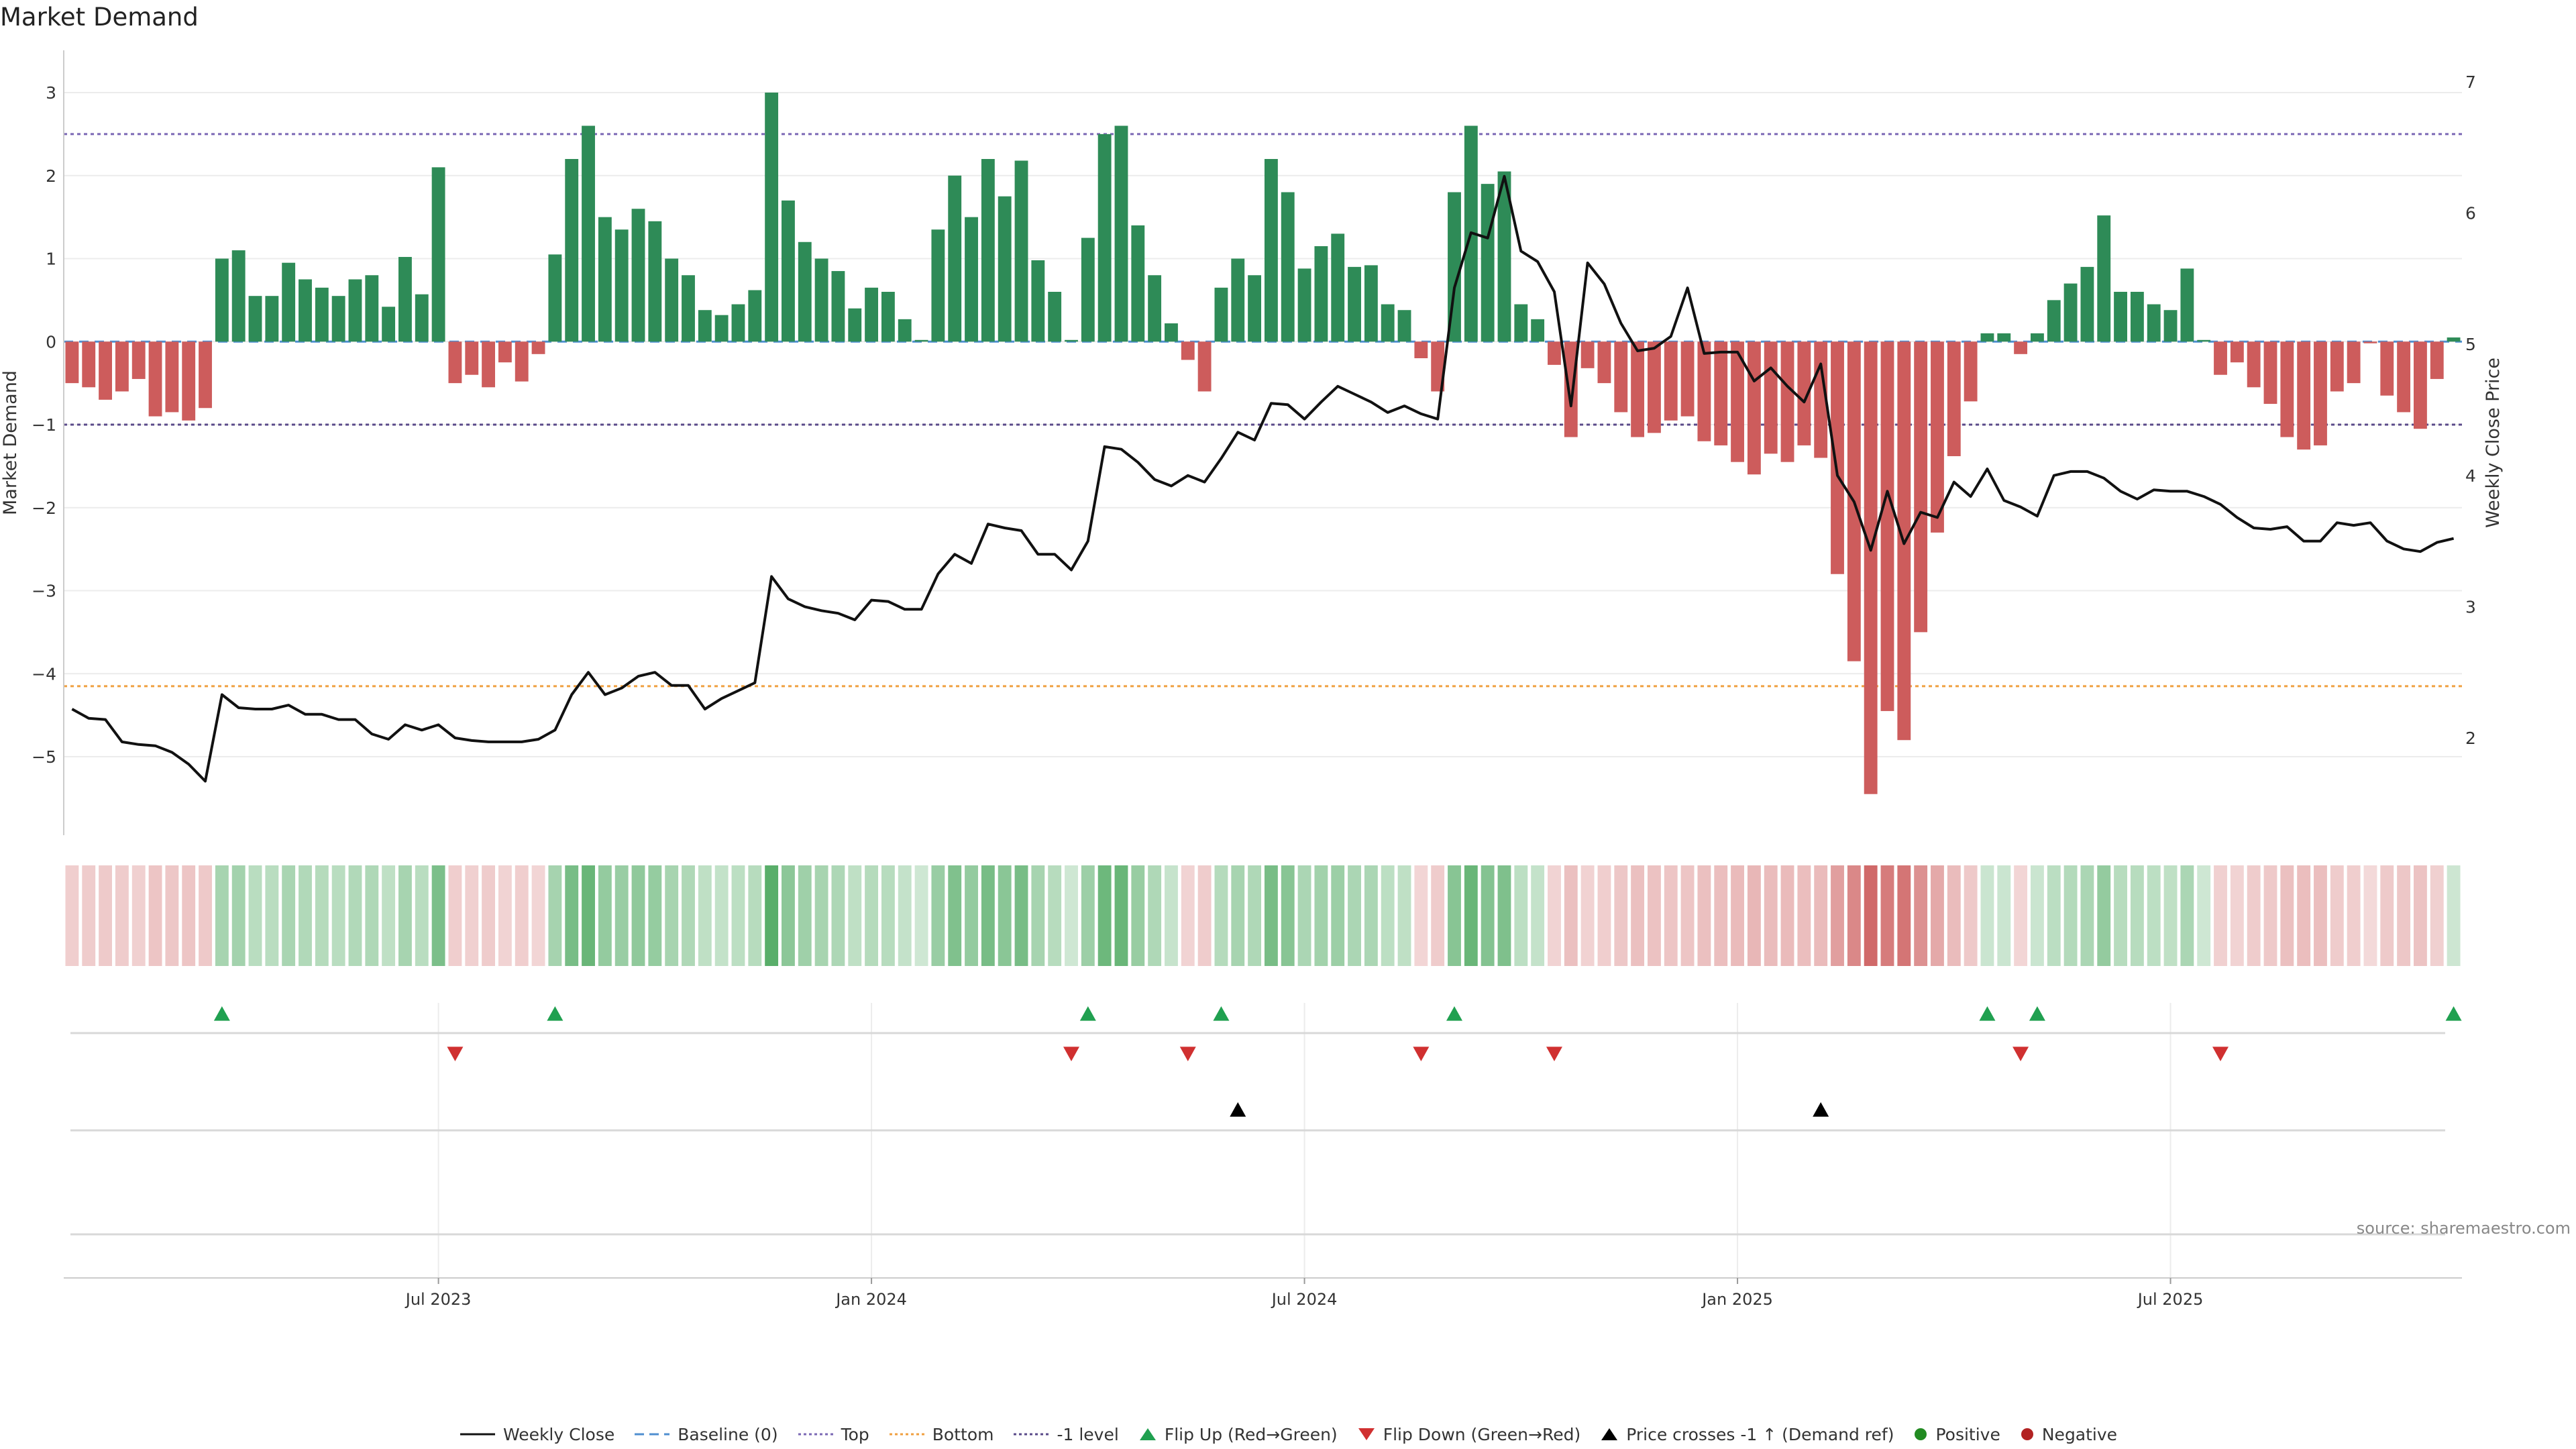  What do you see at coordinates (51, 93) in the screenshot?
I see `y-tick-label: 3` at bounding box center [51, 93].